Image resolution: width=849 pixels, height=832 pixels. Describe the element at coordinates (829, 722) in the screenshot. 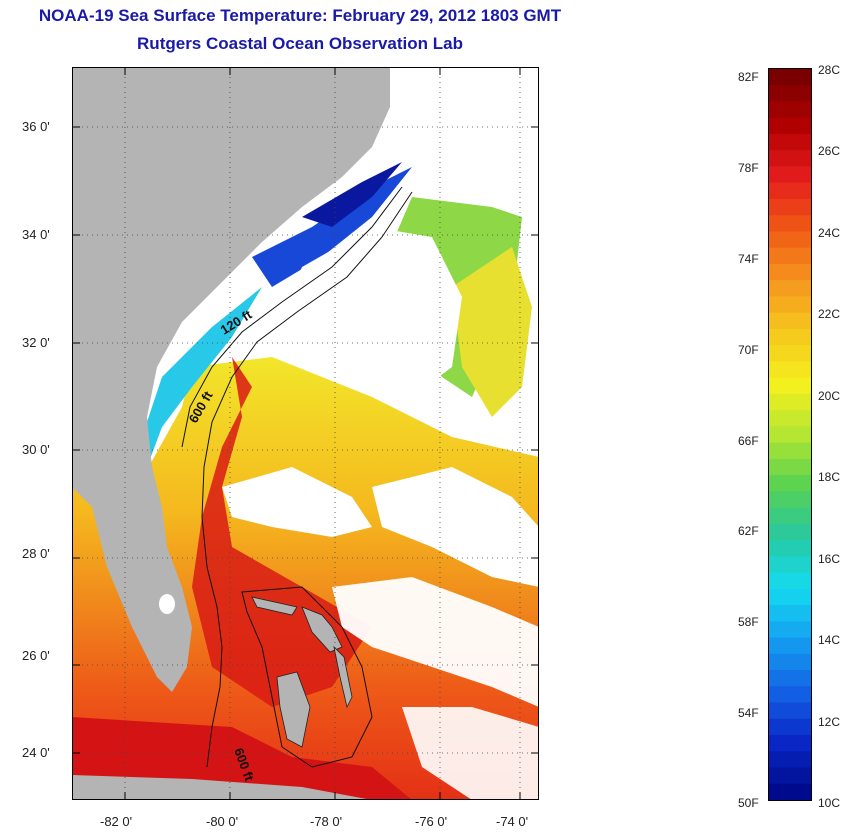

I see `colorbar-c-12: 12C` at that location.